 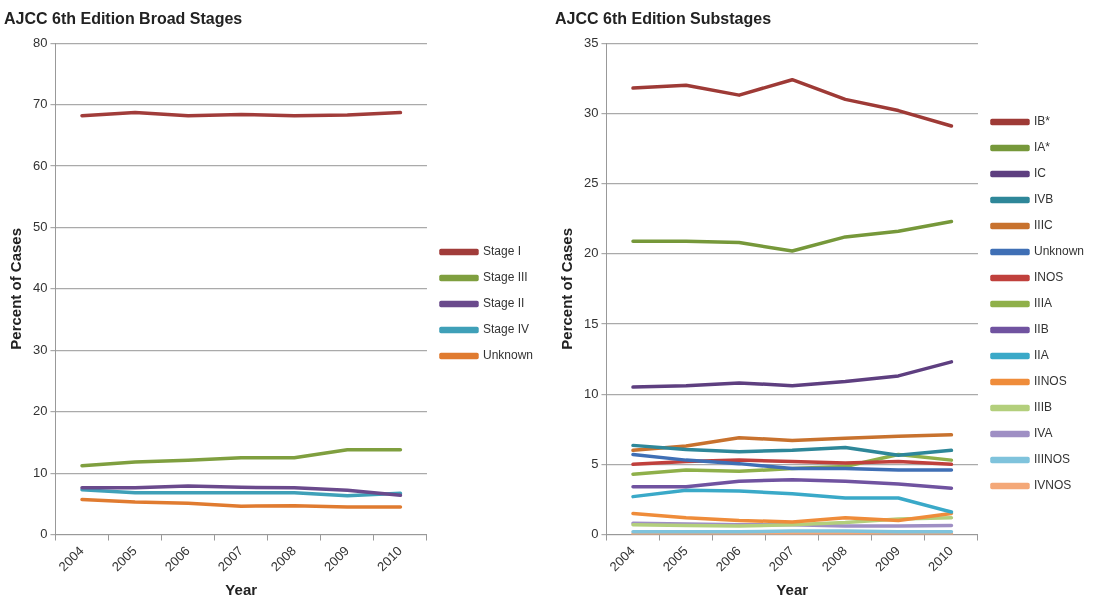 What do you see at coordinates (40, 227) in the screenshot?
I see `y-tick-label: 50` at bounding box center [40, 227].